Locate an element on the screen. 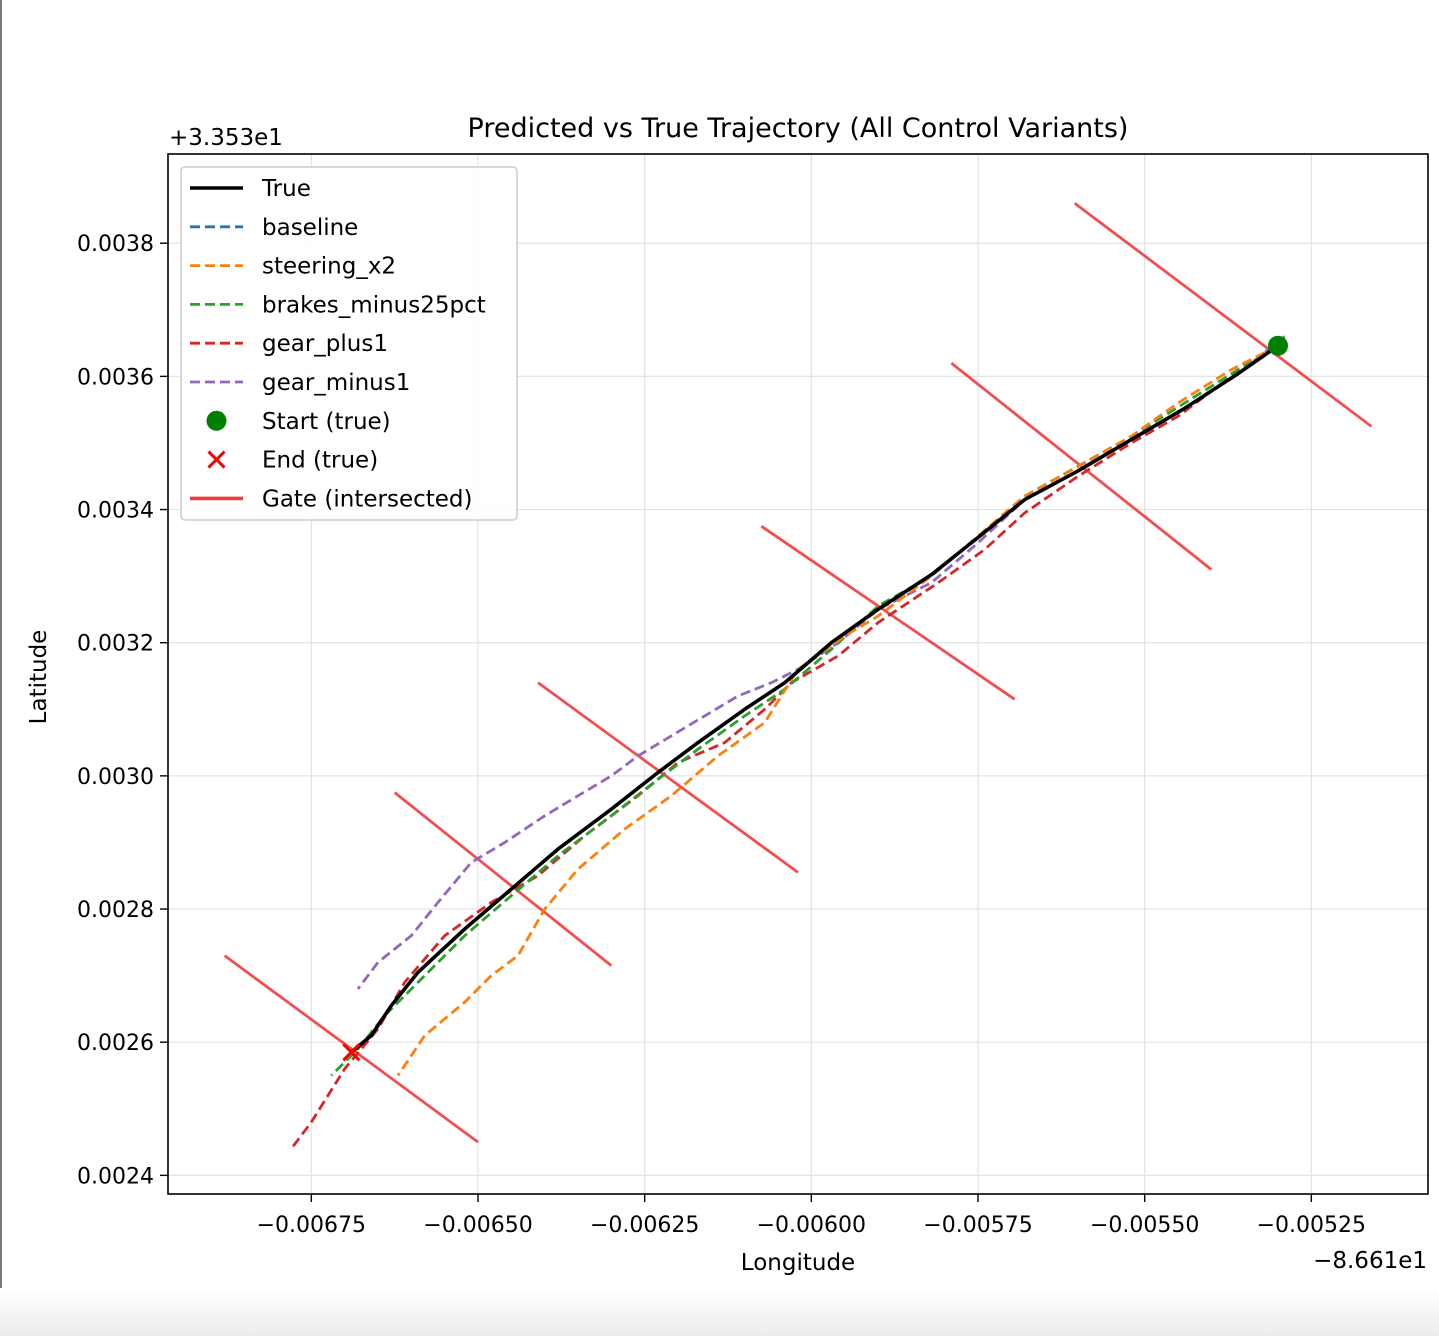 The height and width of the screenshot is (1336, 1439). legend-item: steering_x2 is located at coordinates (293, 267).